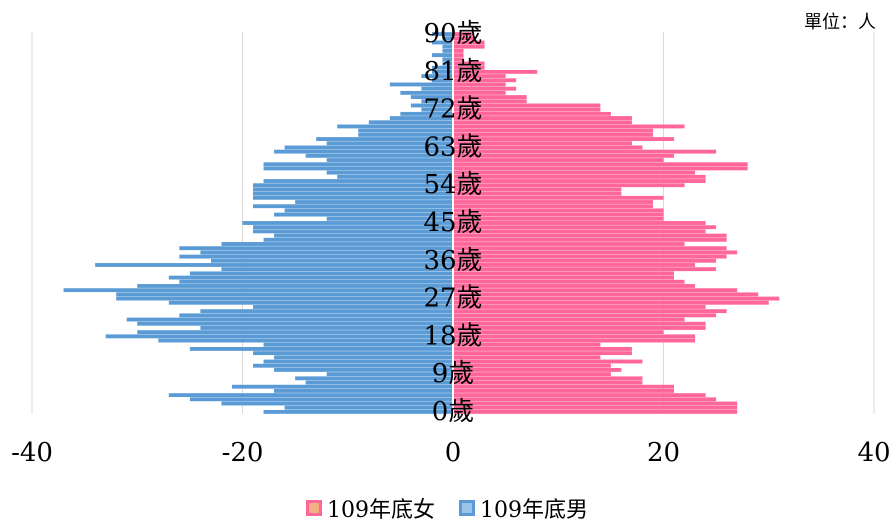 This screenshot has height=527, width=894. I want to click on legend: 109年底女 109年底男, so click(447, 508).